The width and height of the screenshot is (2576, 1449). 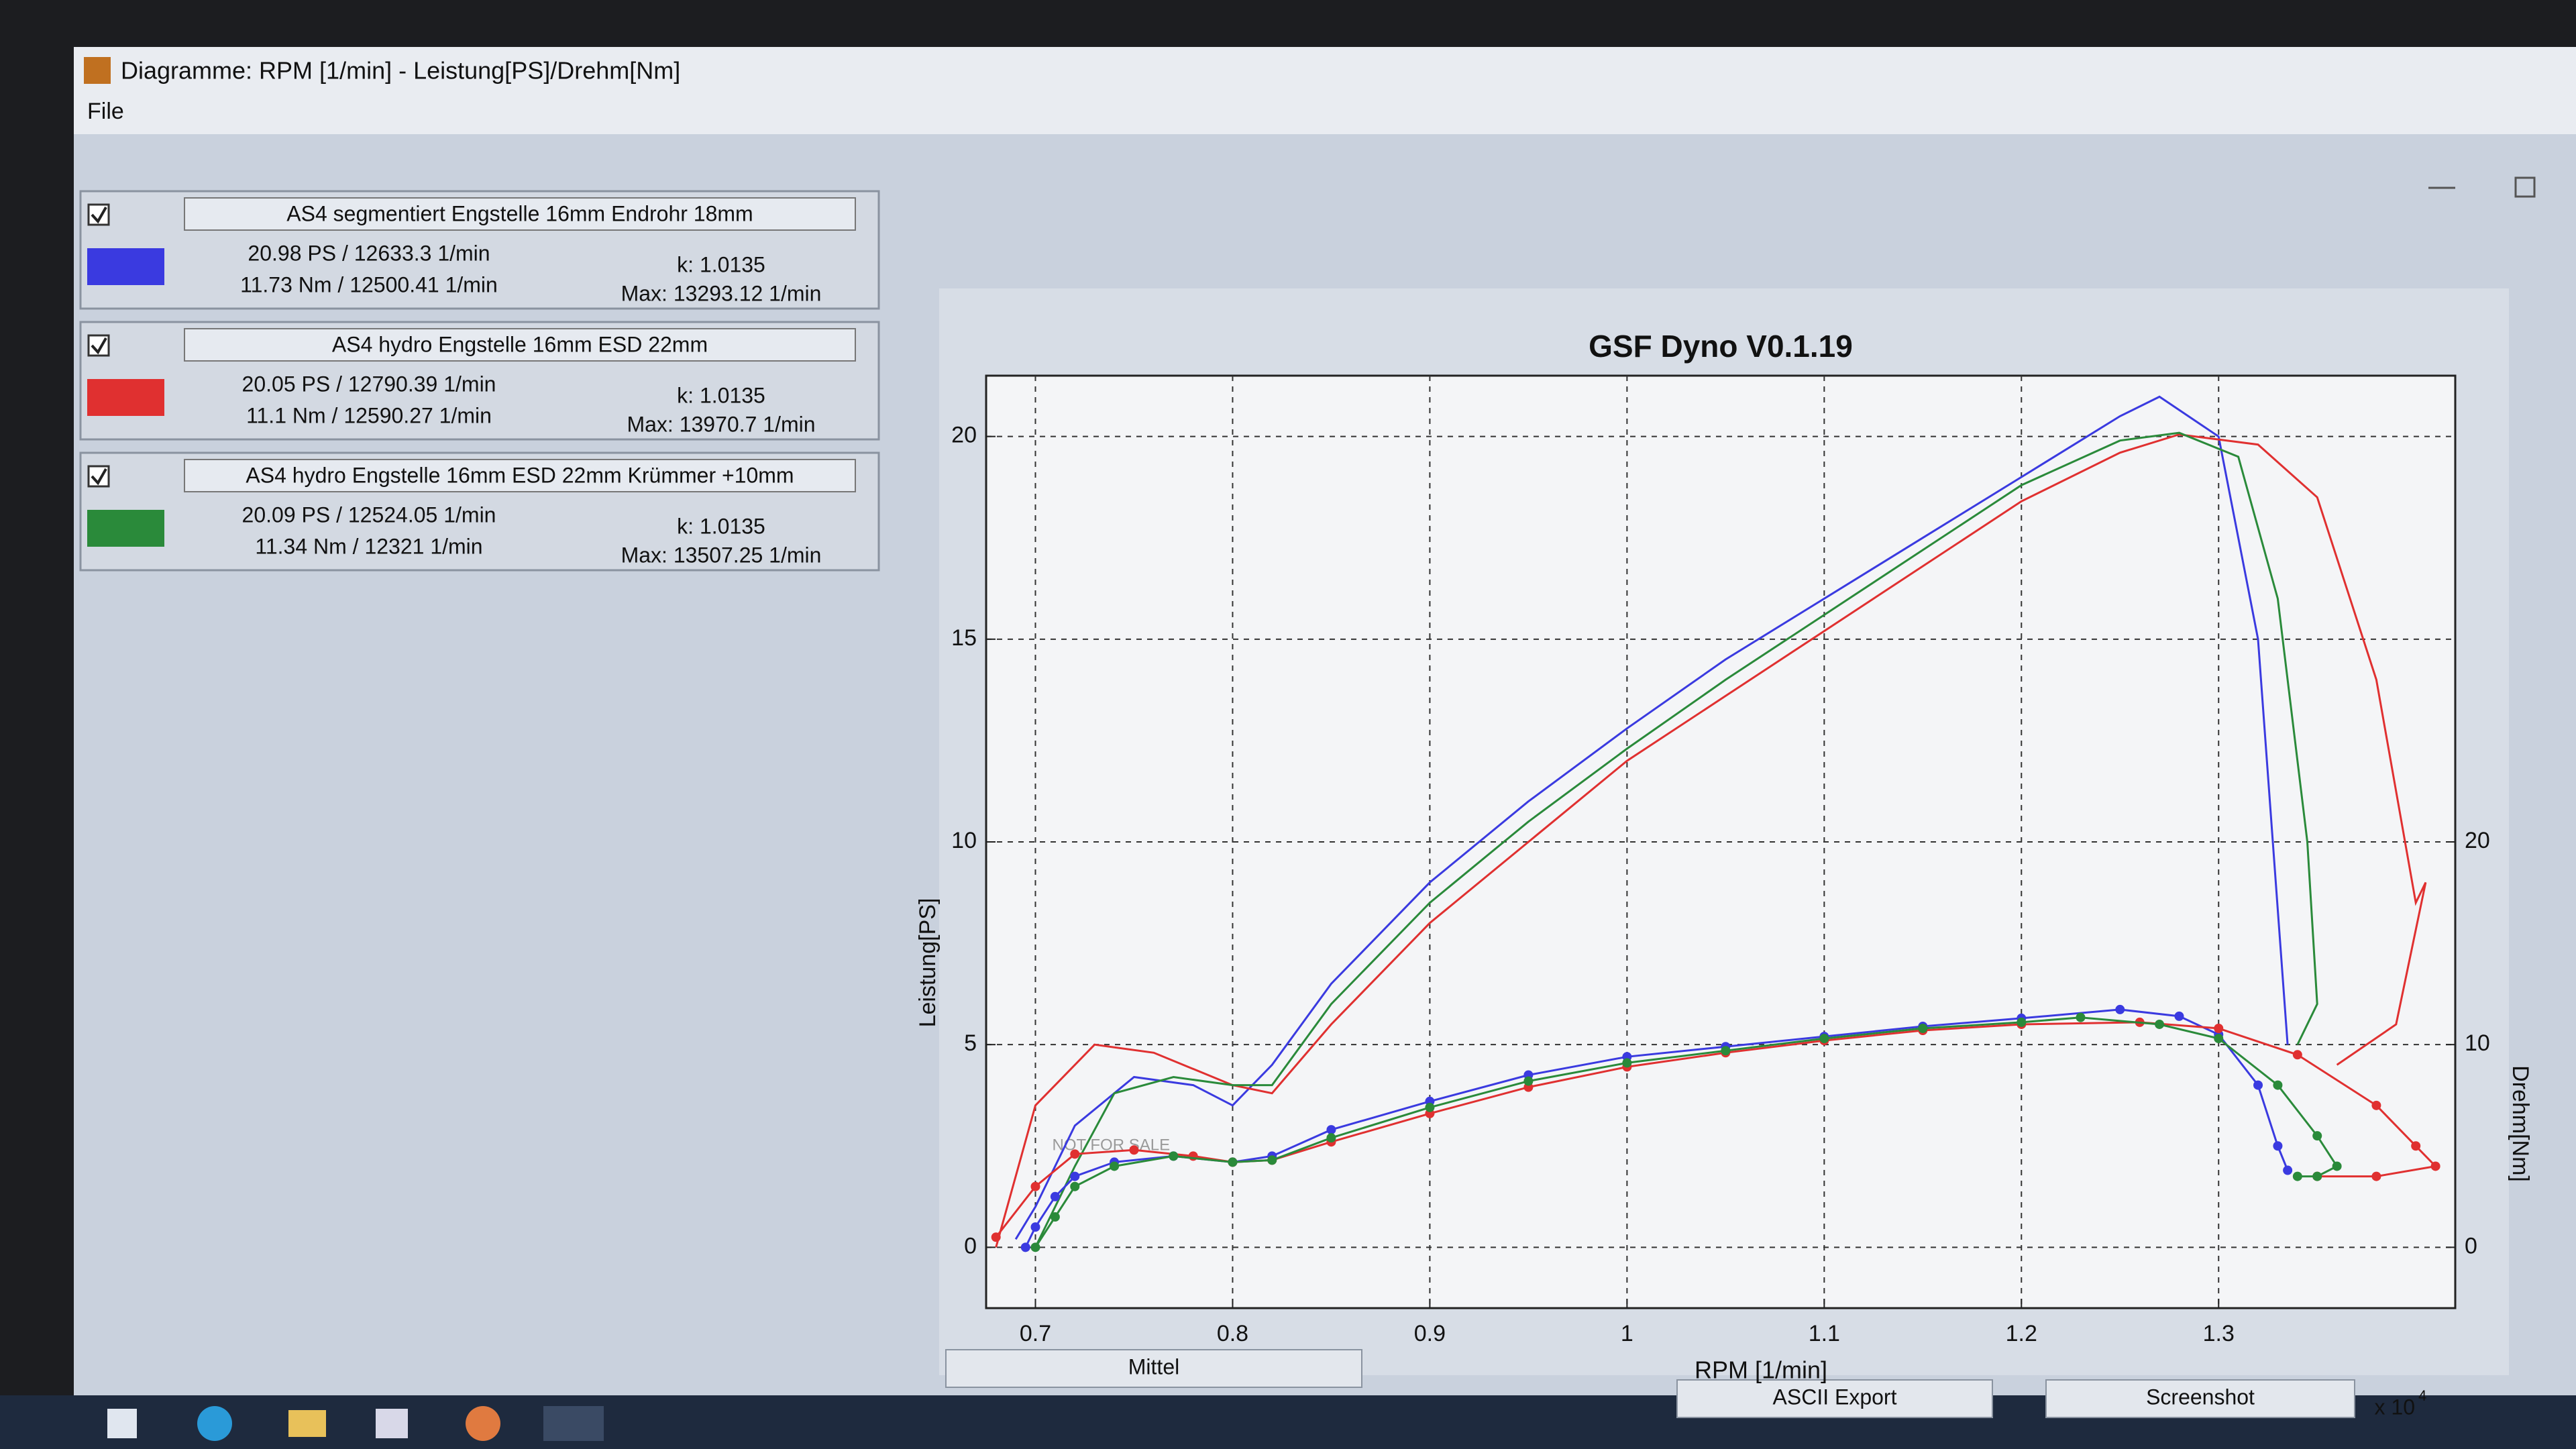 I want to click on y2-axis-label: Drehm[Nm], so click(x=2520, y=1123).